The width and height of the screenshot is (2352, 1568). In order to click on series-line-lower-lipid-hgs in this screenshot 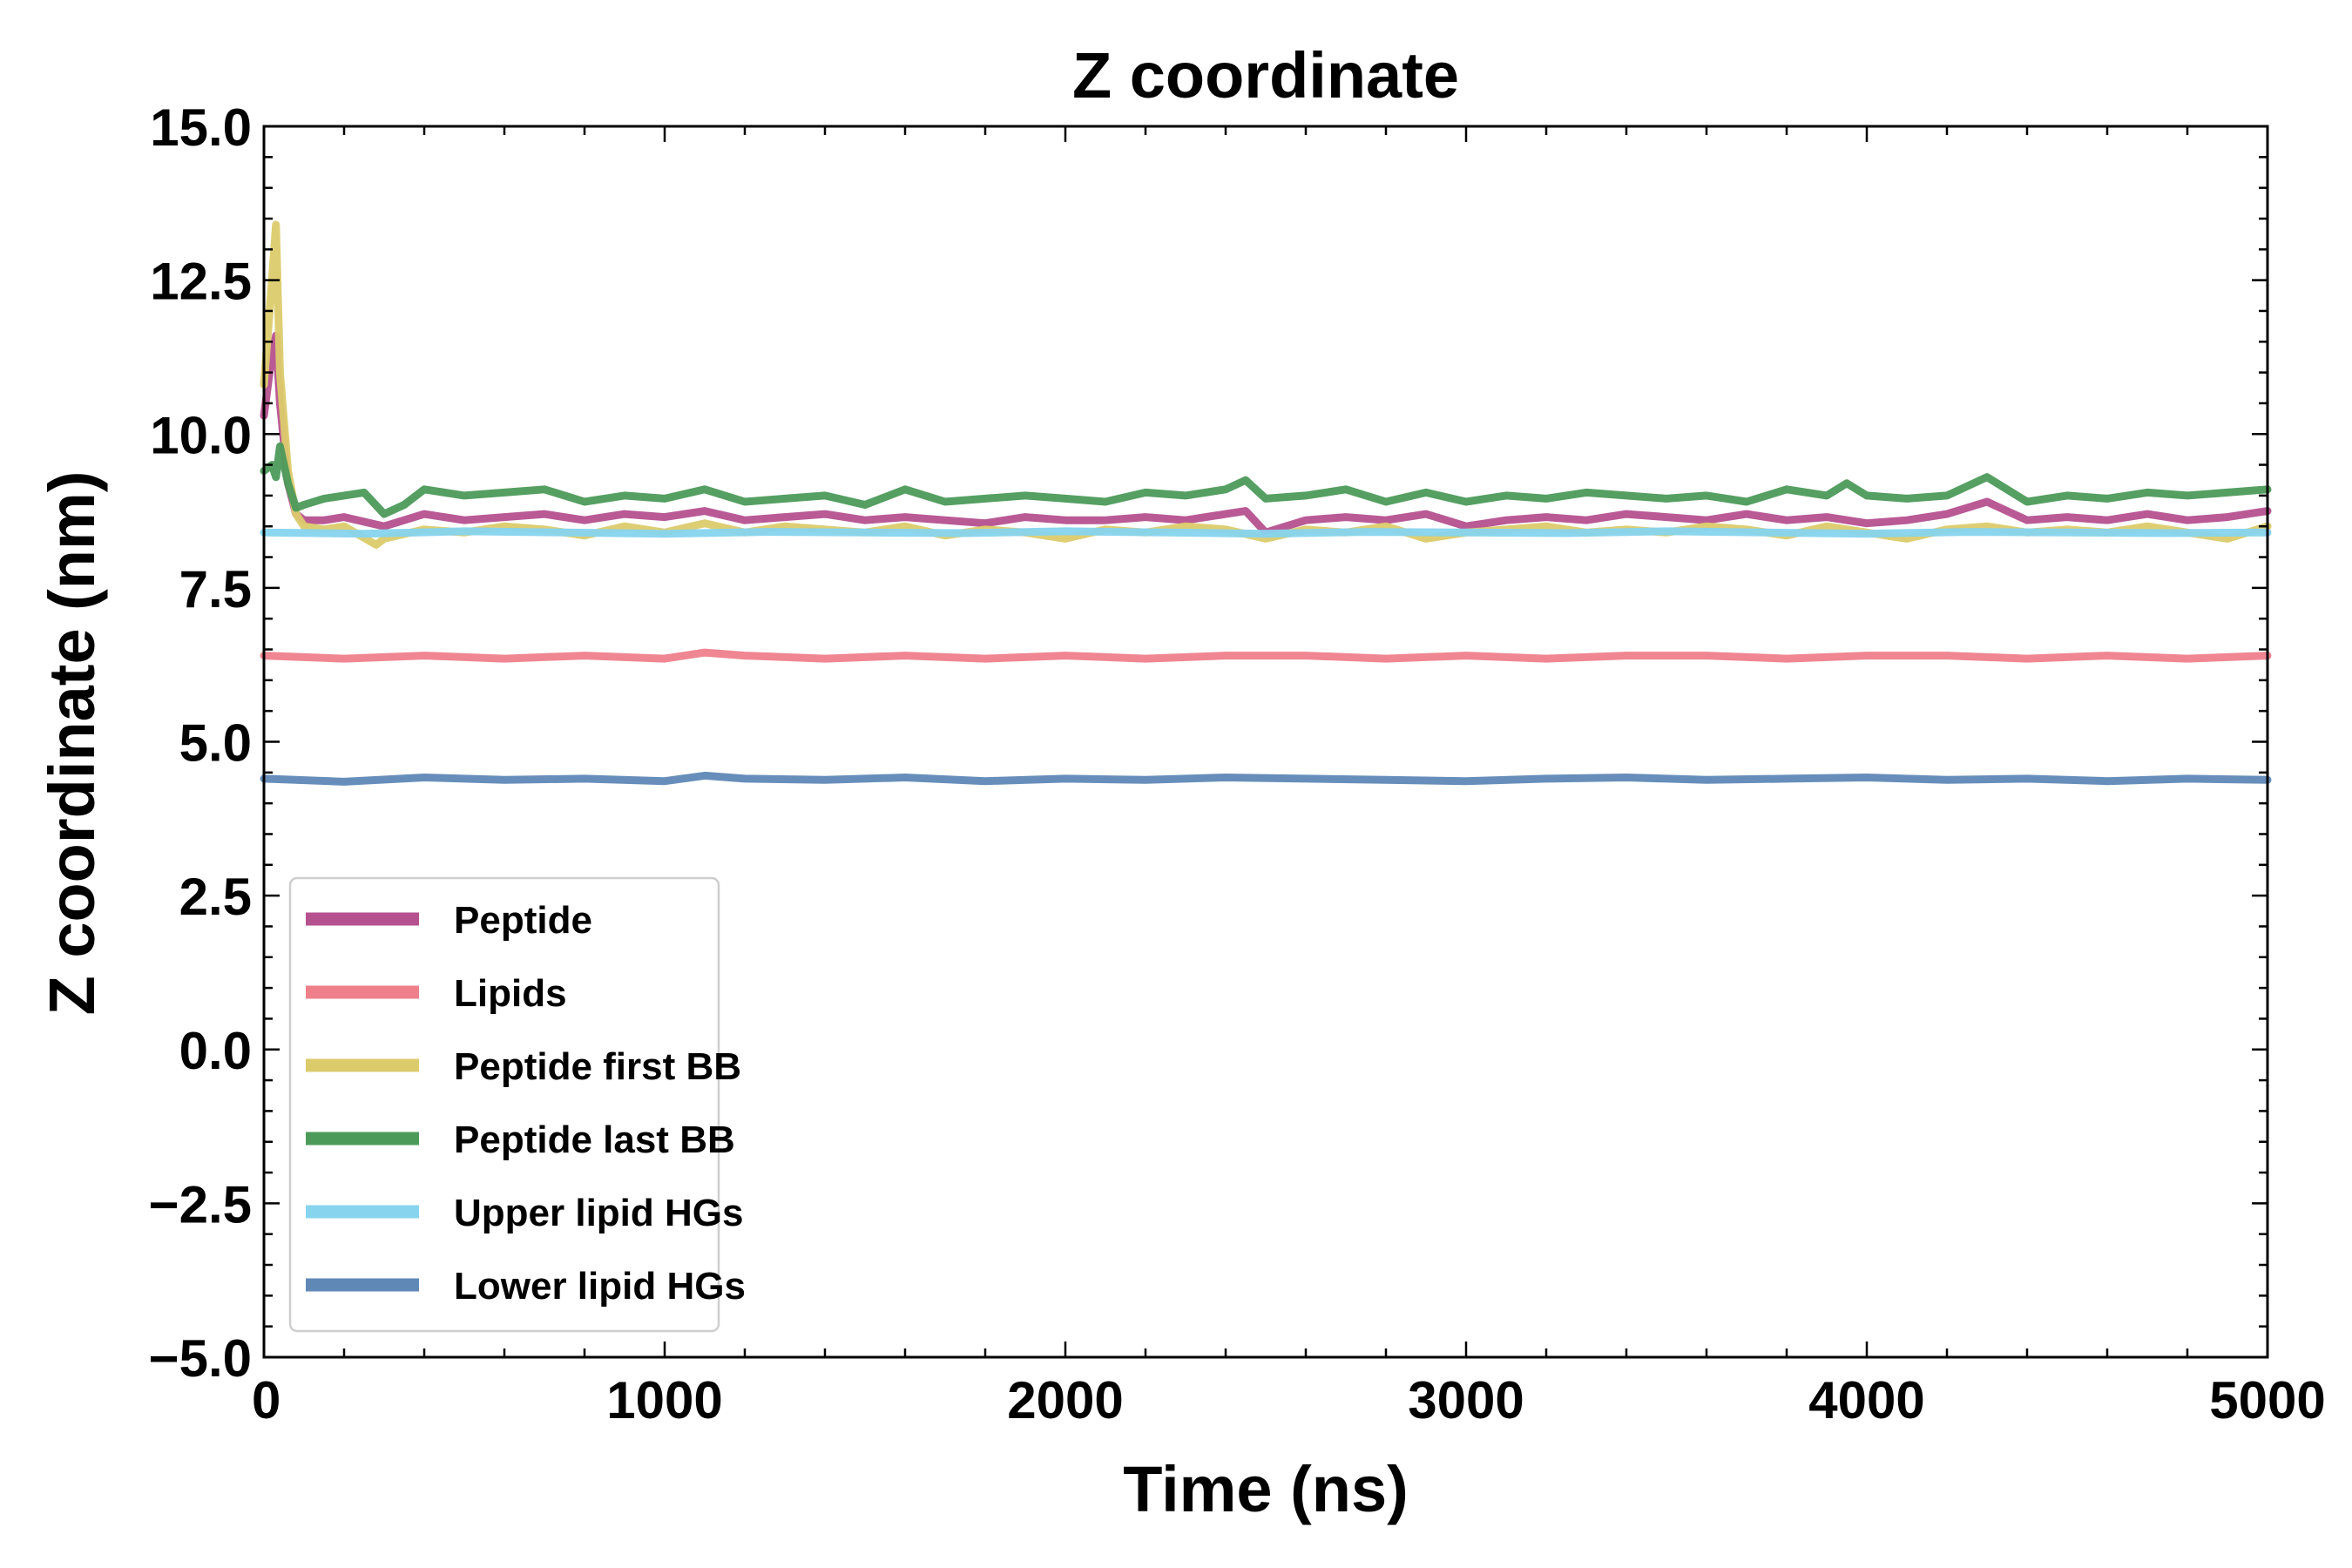, I will do `click(1266, 778)`.